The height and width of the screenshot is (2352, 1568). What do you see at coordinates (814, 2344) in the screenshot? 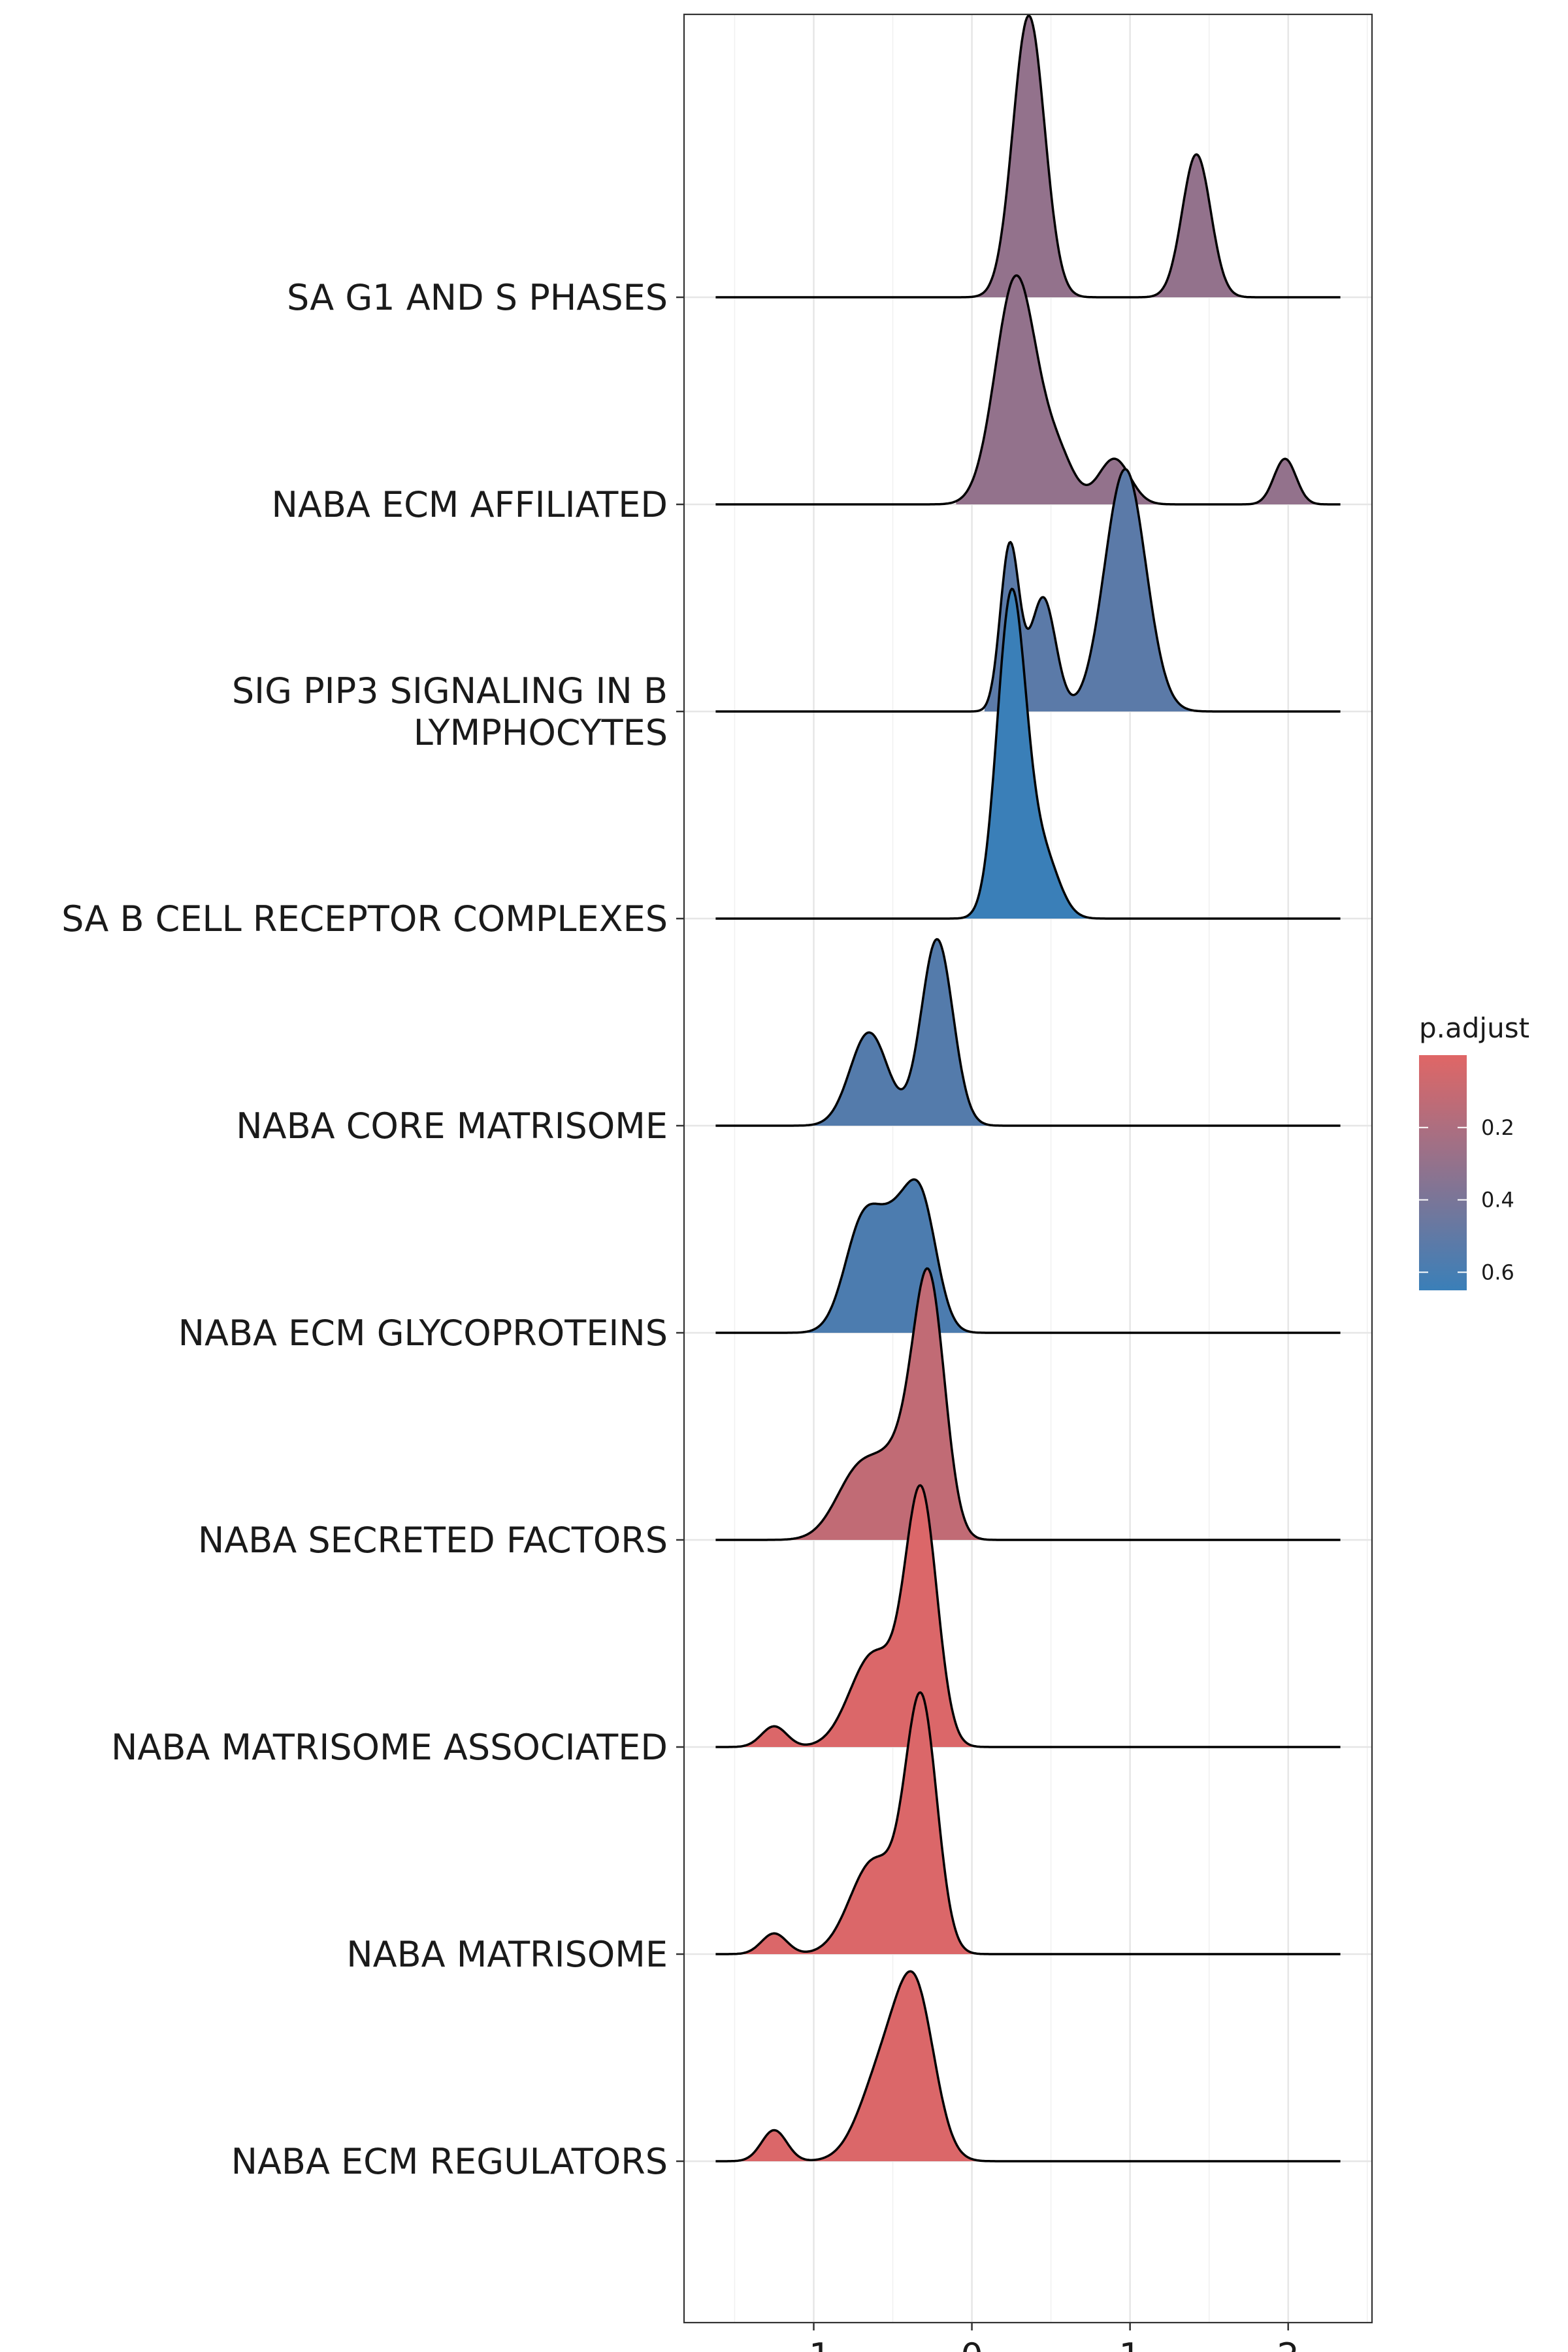
I see `x-tick-label: -1` at bounding box center [814, 2344].